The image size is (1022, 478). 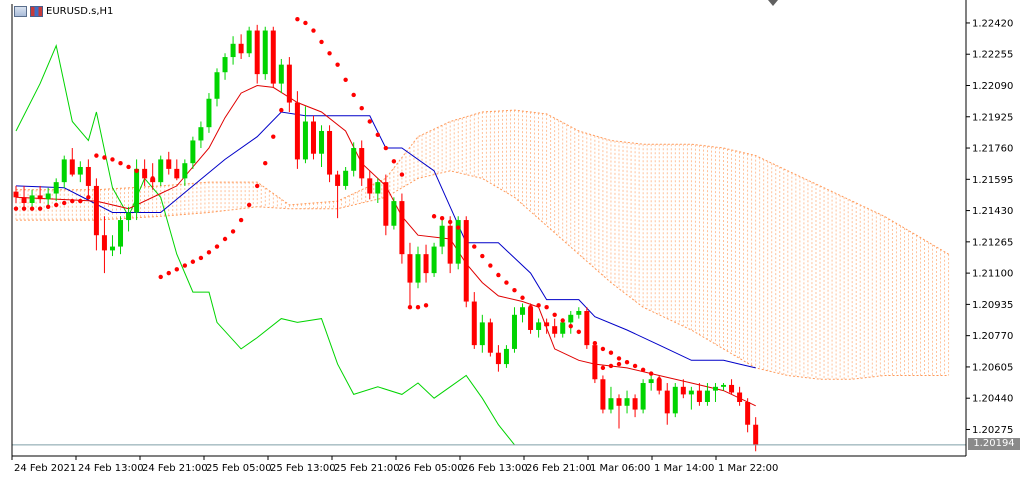 I want to click on y-tick-label: 1.20770, so click(x=992, y=336).